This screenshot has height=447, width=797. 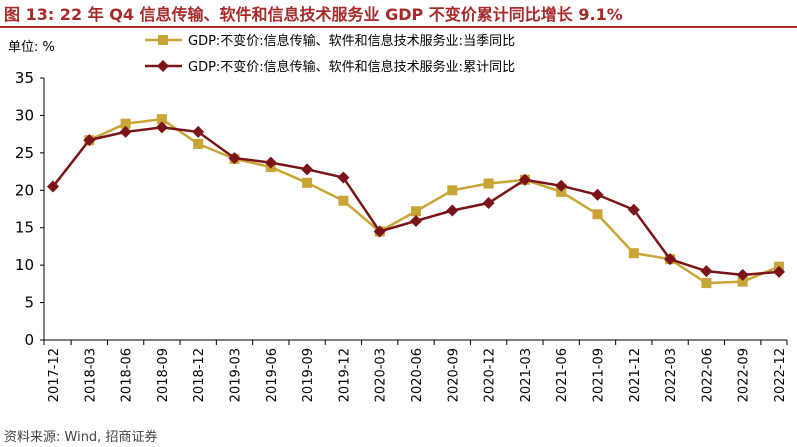 What do you see at coordinates (163, 375) in the screenshot?
I see `x-tick-label: 2018-09` at bounding box center [163, 375].